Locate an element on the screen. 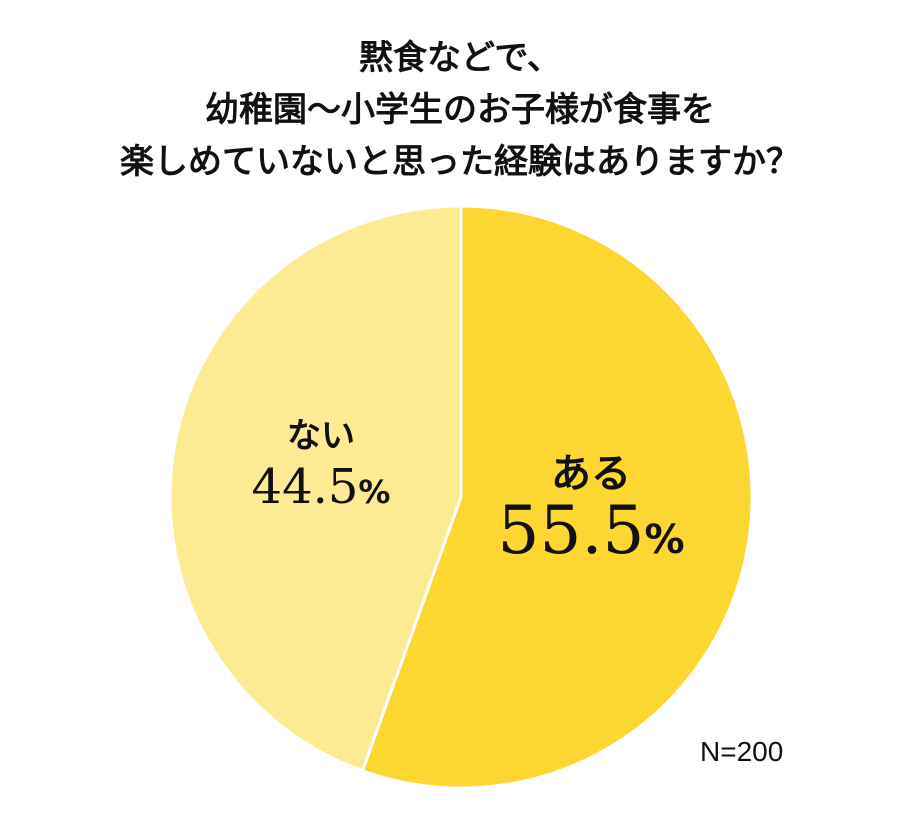 The width and height of the screenshot is (920, 814). slice-label-yes: ある is located at coordinates (591, 474).